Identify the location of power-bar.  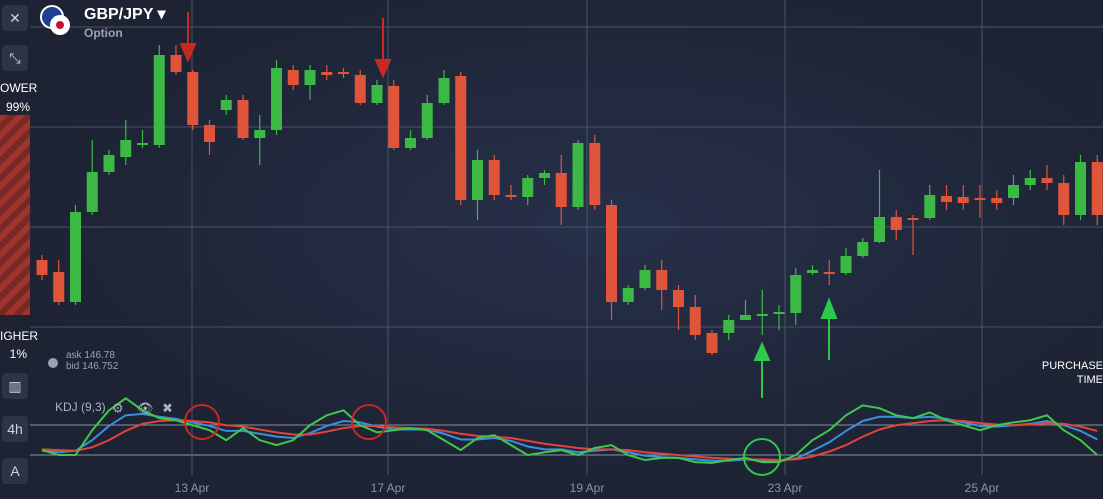
(15, 215).